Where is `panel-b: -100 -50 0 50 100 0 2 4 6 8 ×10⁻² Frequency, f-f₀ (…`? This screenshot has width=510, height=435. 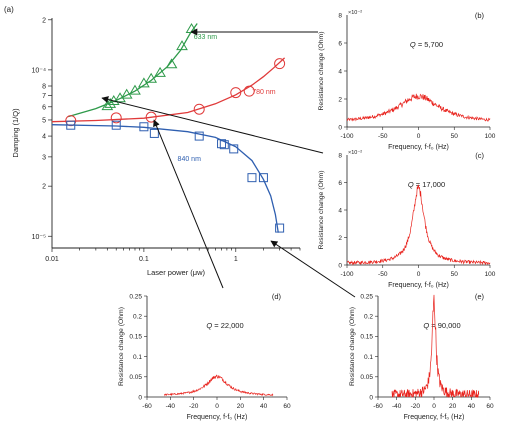 panel-b: -100 -50 0 50 100 0 2 4 6 8 ×10⁻² Frequency, f-f₀ (… is located at coordinates (407, 80).